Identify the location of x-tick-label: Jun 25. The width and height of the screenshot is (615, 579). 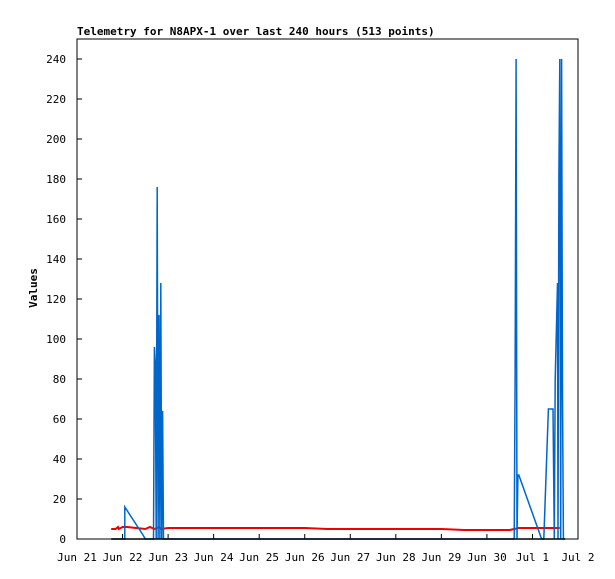
(259, 557).